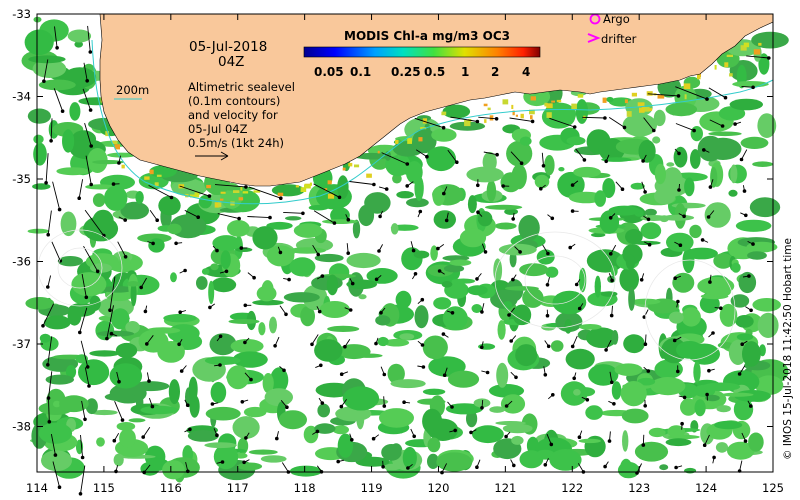 The width and height of the screenshot is (800, 500). What do you see at coordinates (329, 72) in the screenshot?
I see `colorbar-tick: 0.05` at bounding box center [329, 72].